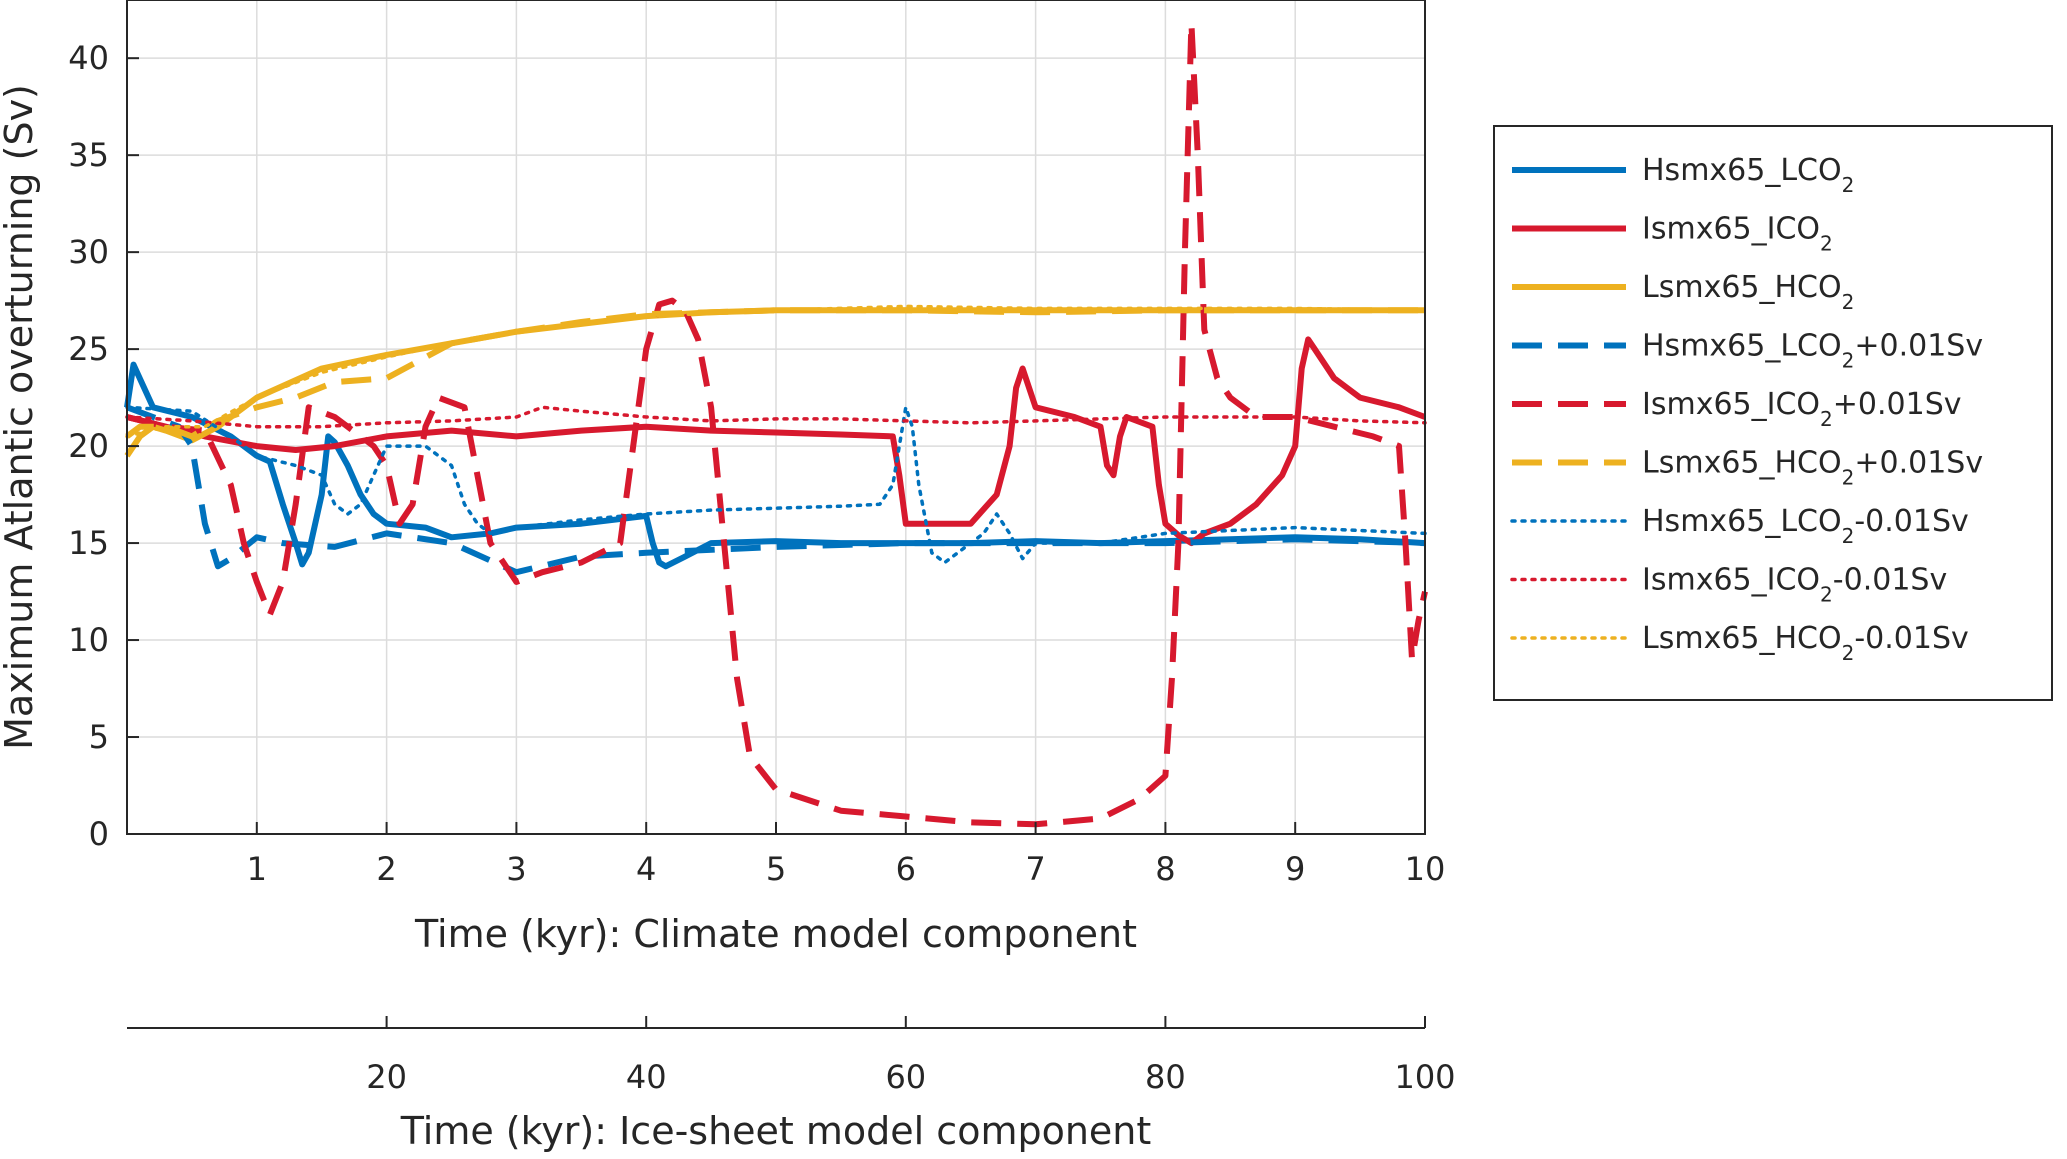  Describe the element at coordinates (20, 417) in the screenshot. I see `y-axis-label: Maximum Atlantic overturning (Sv)` at that location.